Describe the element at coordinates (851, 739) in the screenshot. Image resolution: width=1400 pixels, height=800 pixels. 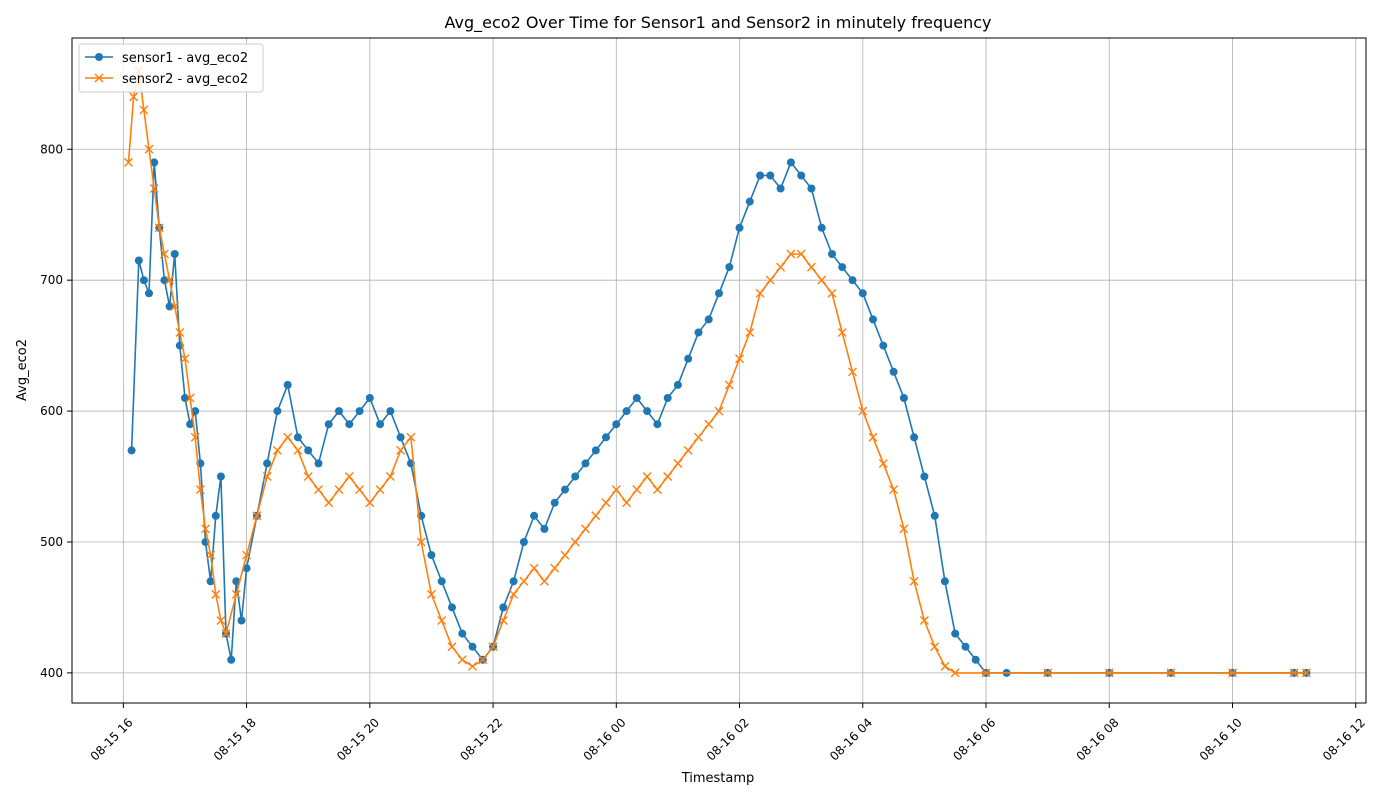
I see `x-tick-label: 08-16 04` at that location.